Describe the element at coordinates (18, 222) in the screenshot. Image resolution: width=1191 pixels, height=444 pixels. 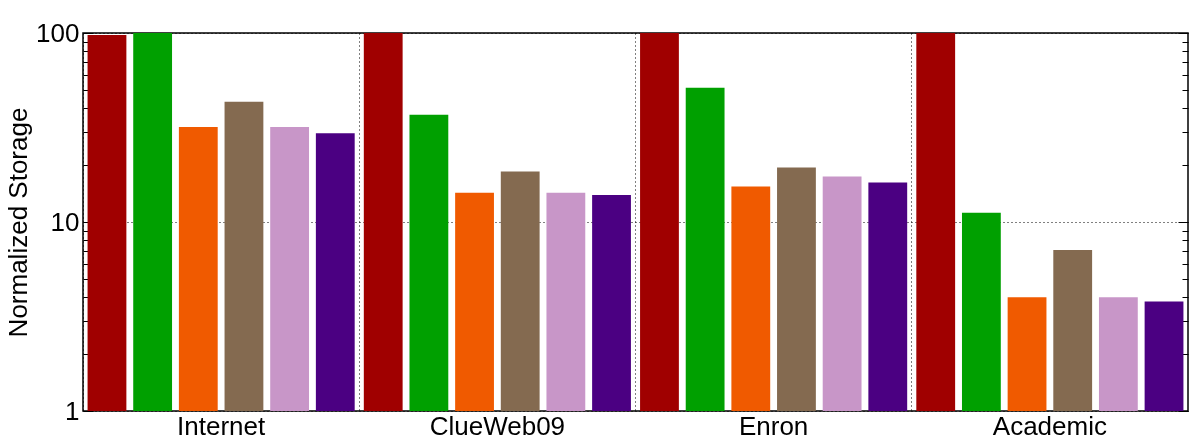
I see `y-axis-title: Normalized Storage` at that location.